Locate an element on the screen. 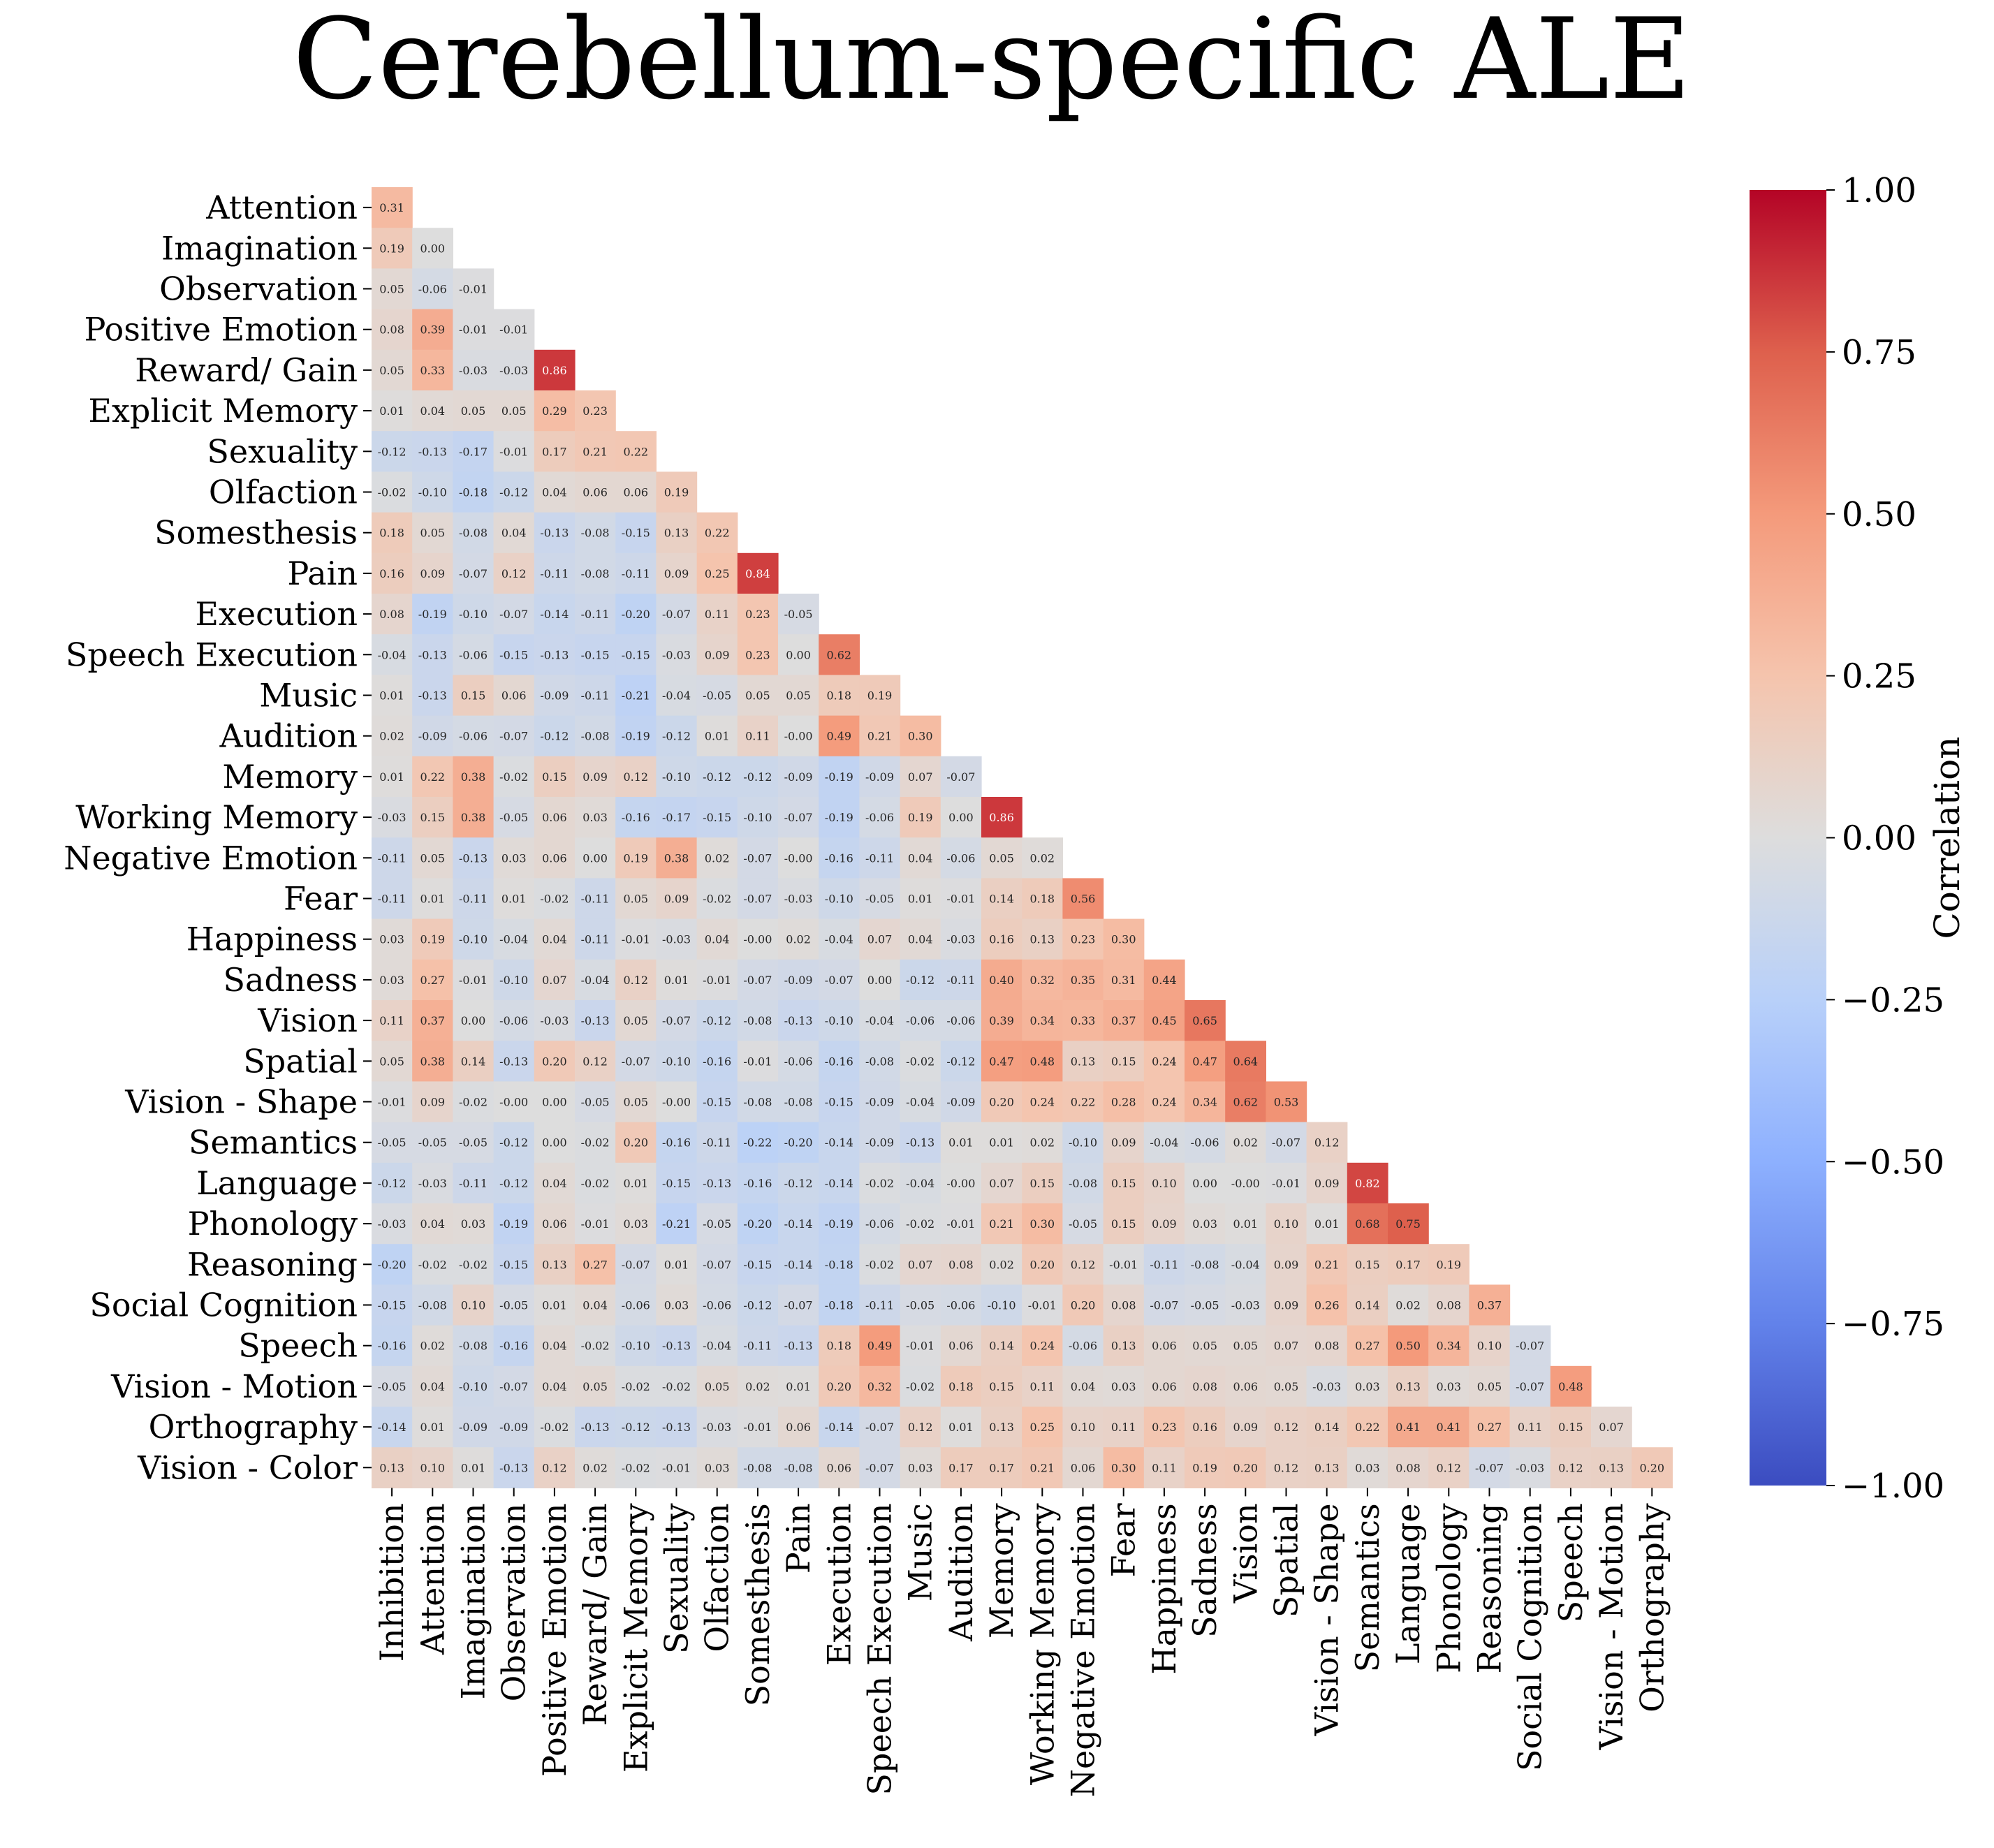 The height and width of the screenshot is (1848, 1994). cell-value-label: 0.39 is located at coordinates (432, 330).